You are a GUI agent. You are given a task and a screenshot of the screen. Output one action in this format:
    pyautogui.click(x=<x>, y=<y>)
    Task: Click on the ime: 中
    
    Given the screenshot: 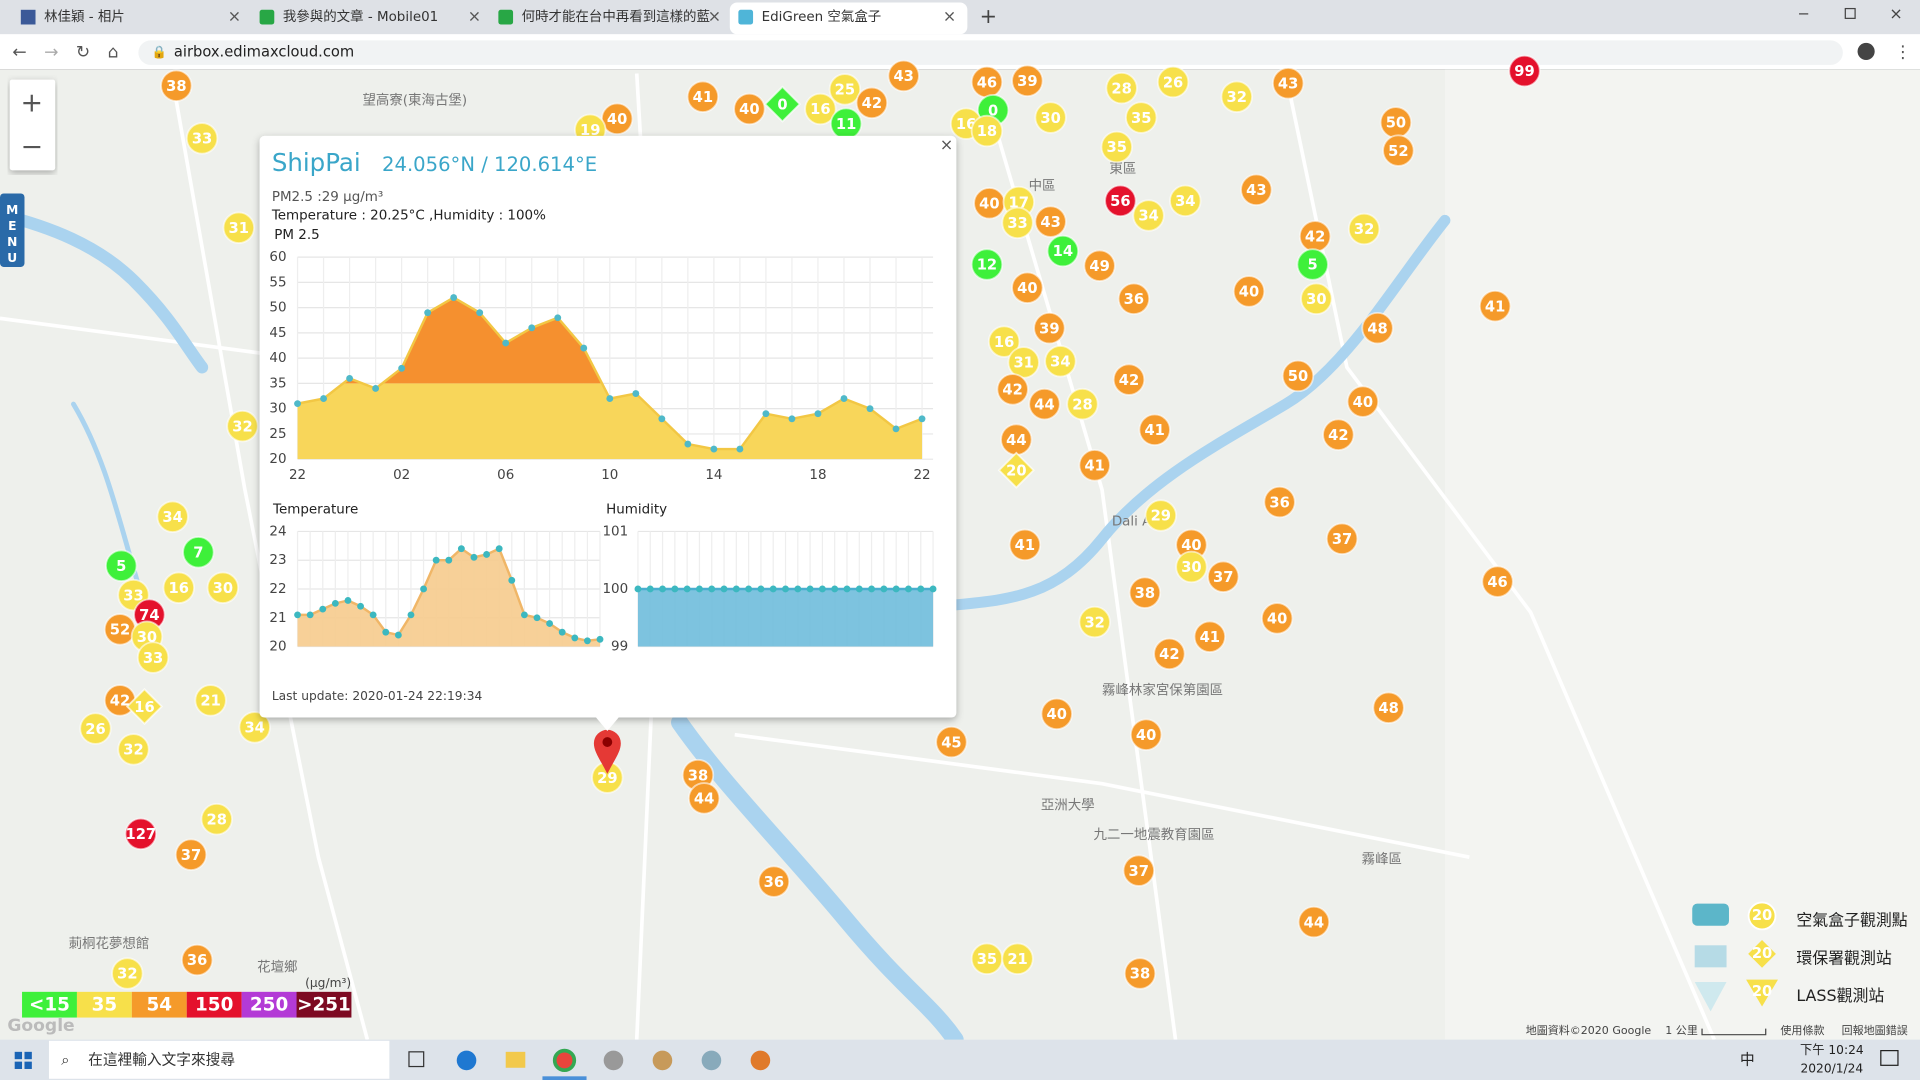 What is the action you would take?
    pyautogui.click(x=1747, y=1059)
    